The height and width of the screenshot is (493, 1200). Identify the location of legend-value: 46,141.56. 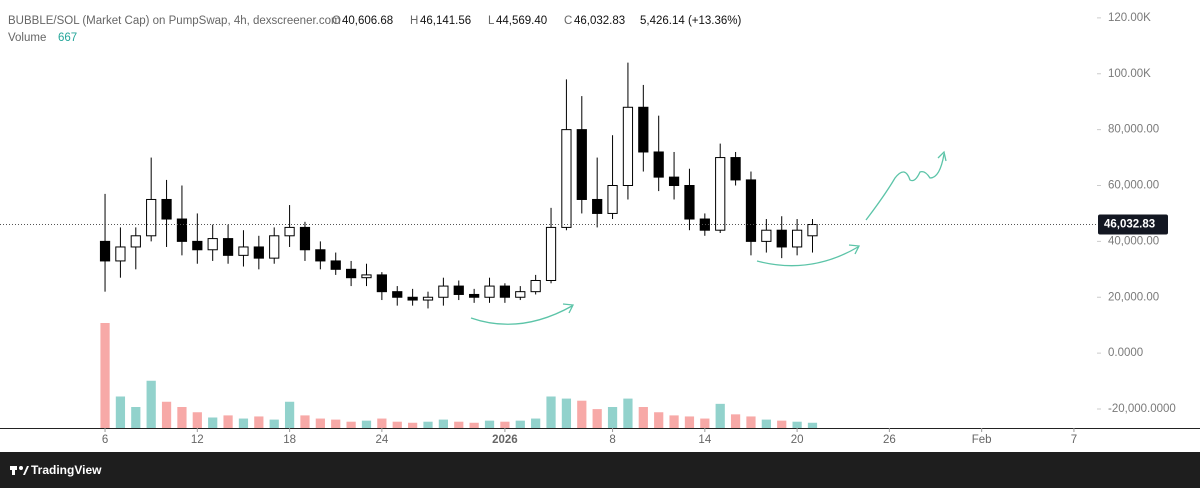
(445, 21).